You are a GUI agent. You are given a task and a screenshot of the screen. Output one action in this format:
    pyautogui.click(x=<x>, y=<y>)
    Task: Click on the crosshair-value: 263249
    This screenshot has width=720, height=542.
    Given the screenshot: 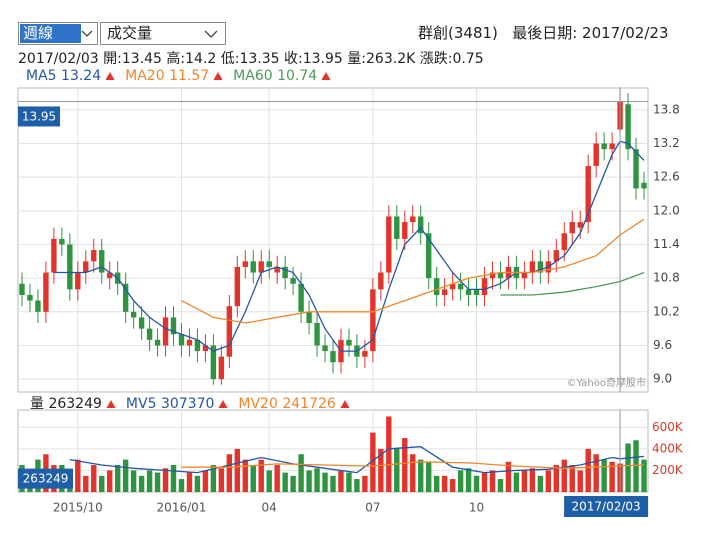 What is the action you would take?
    pyautogui.click(x=46, y=479)
    